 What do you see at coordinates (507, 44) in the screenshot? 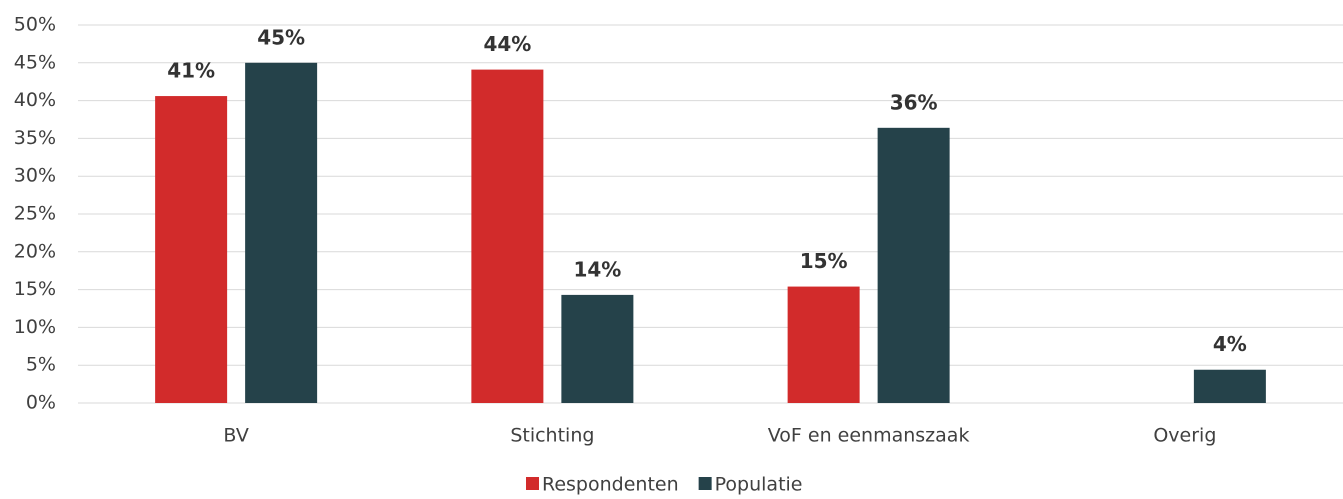
I see `data-label: 44%` at bounding box center [507, 44].